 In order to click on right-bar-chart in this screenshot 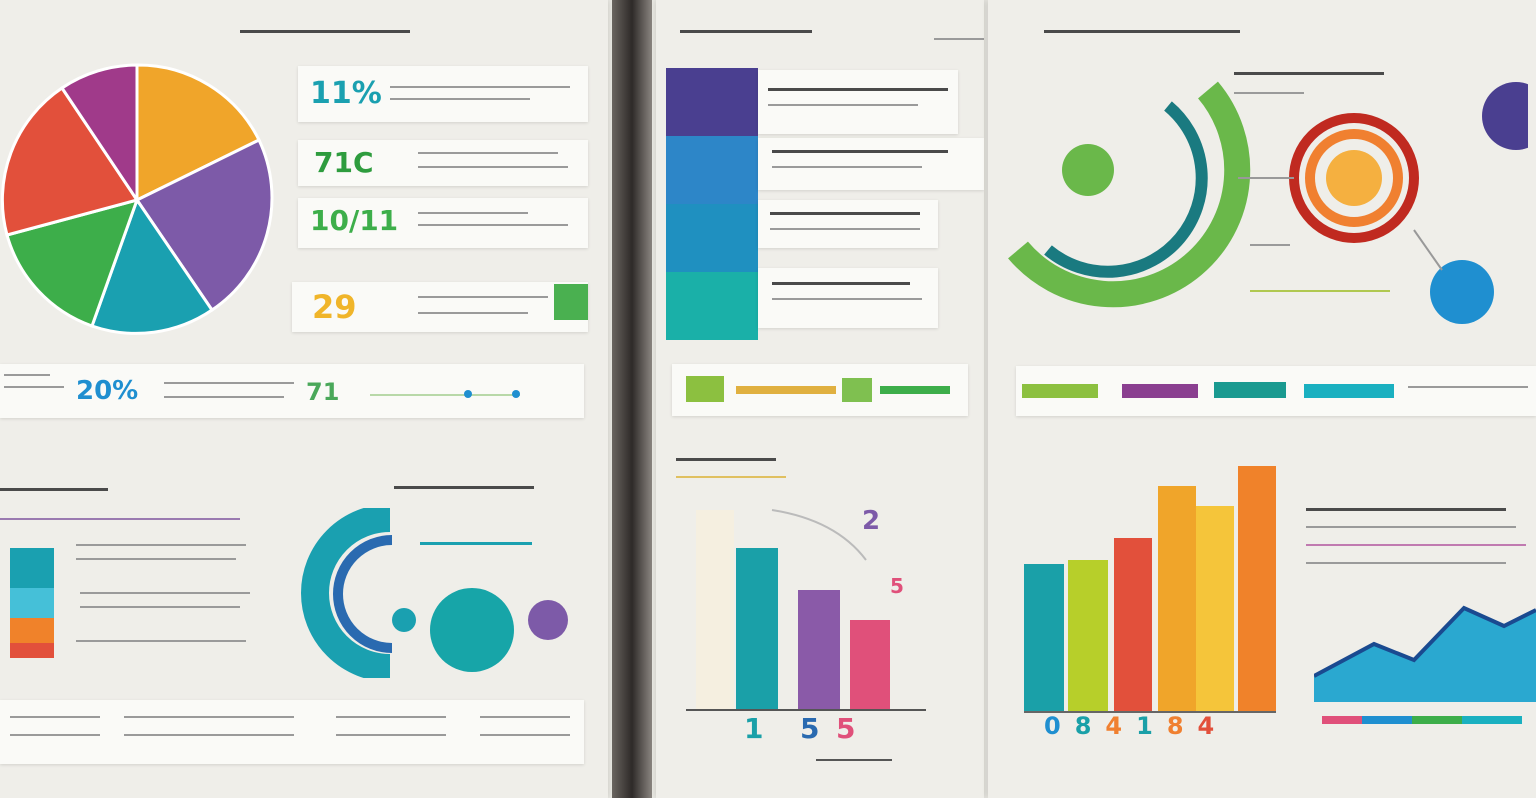, I will do `click(1150, 589)`.